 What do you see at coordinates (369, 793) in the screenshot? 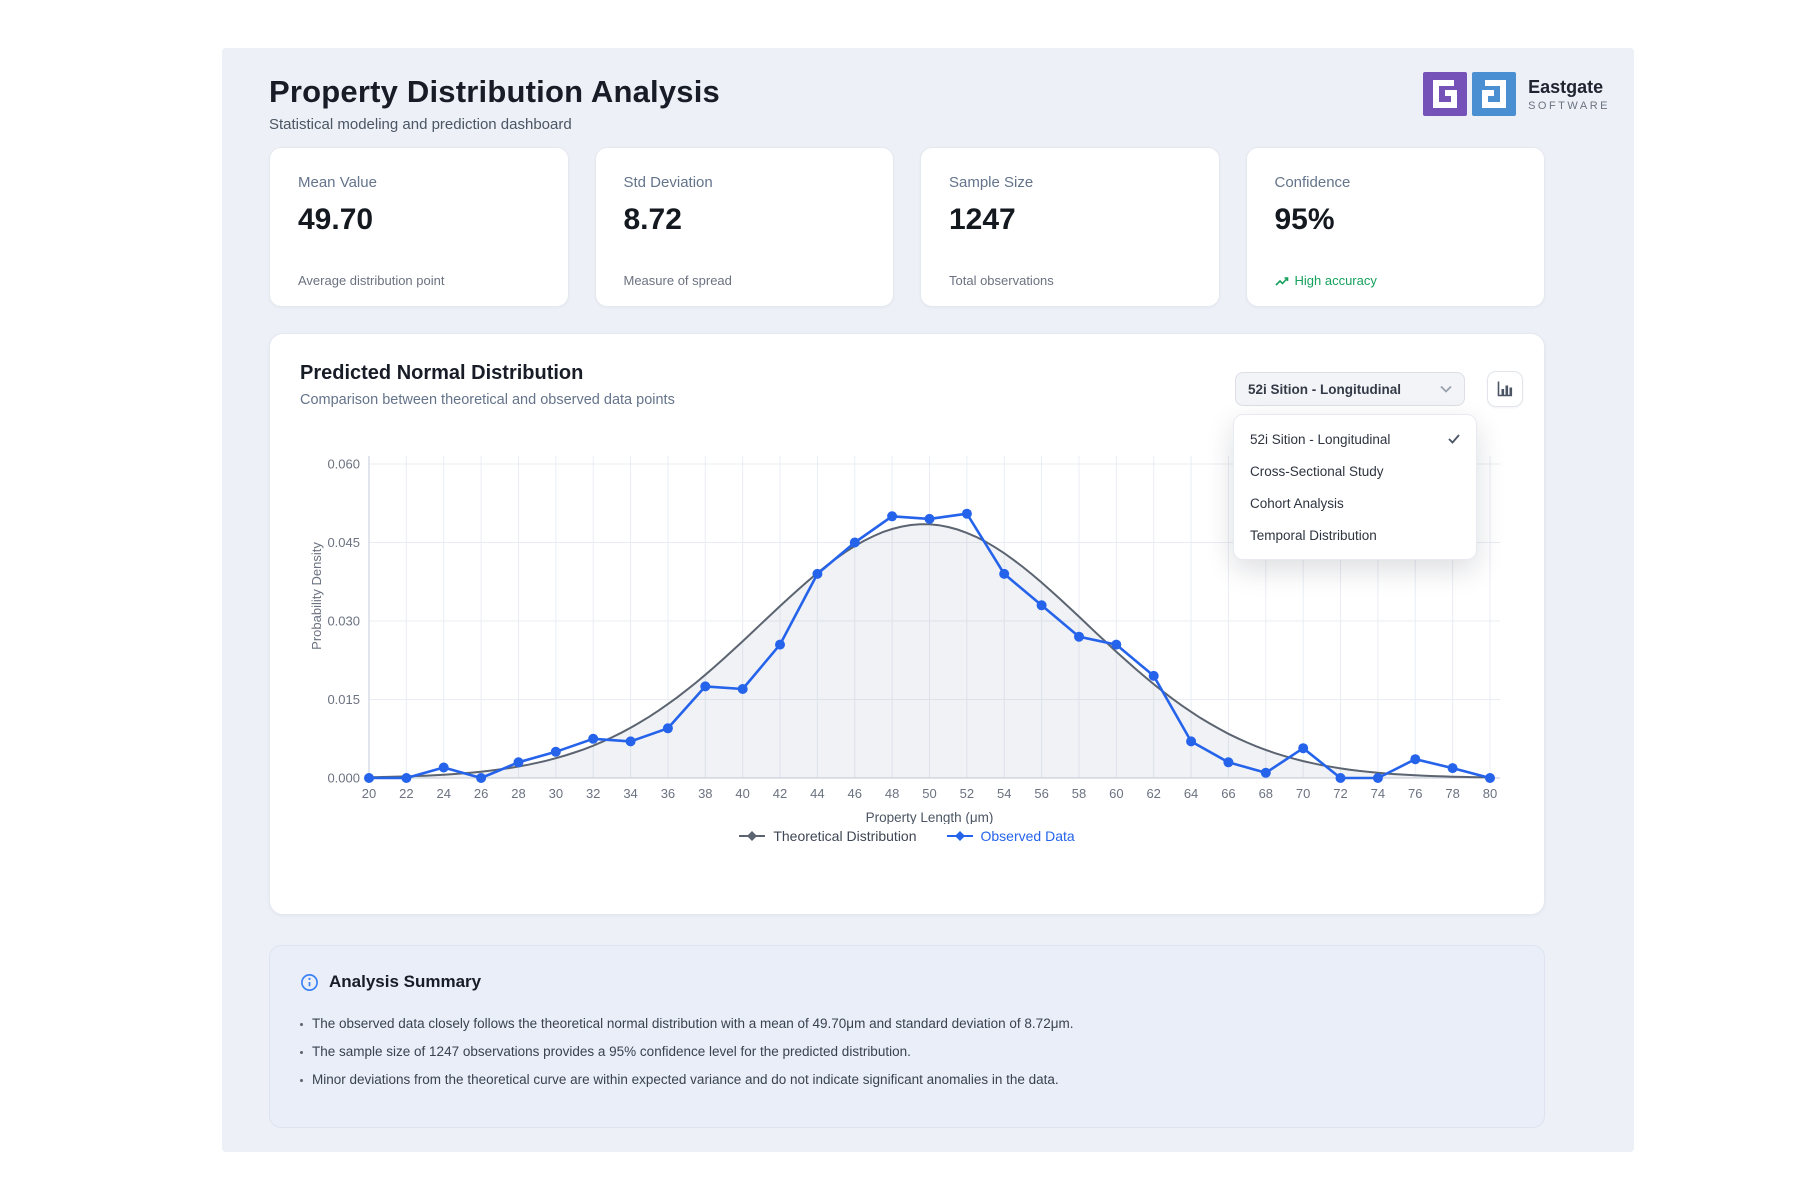
I see `svg-text: 20` at bounding box center [369, 793].